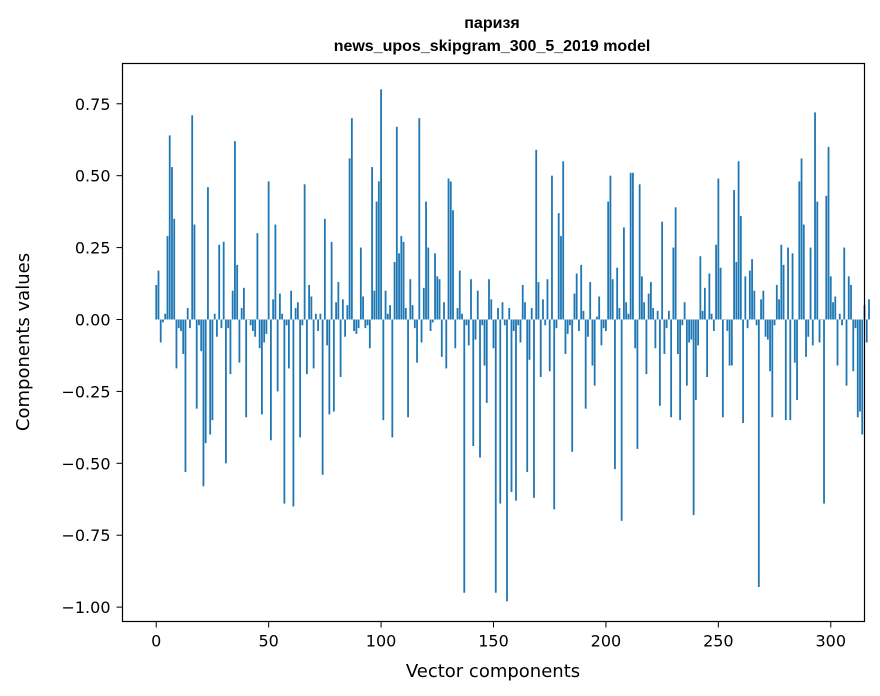  What do you see at coordinates (492, 46) in the screenshot?
I see `chart-subtitle: news_upos_skipgram_300_5_2019 model` at bounding box center [492, 46].